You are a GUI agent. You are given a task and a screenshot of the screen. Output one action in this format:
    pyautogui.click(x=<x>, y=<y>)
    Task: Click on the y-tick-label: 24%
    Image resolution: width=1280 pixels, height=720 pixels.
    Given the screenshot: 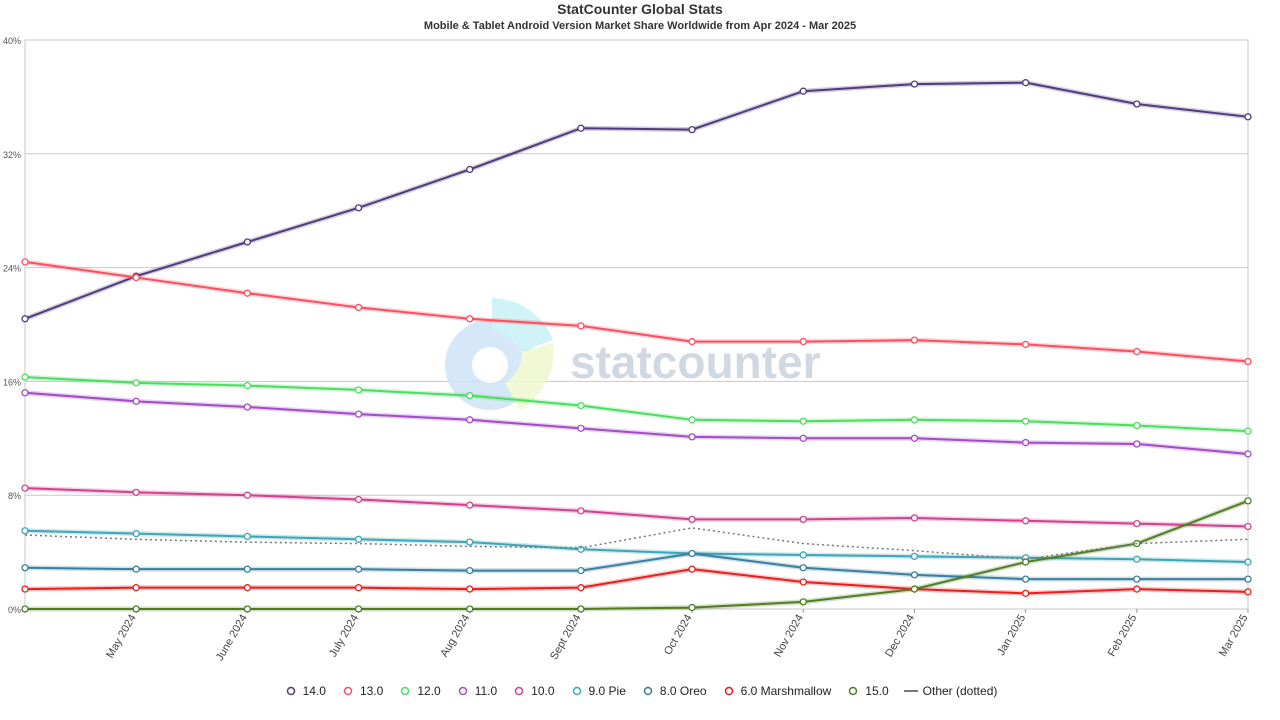 What is the action you would take?
    pyautogui.click(x=12, y=269)
    